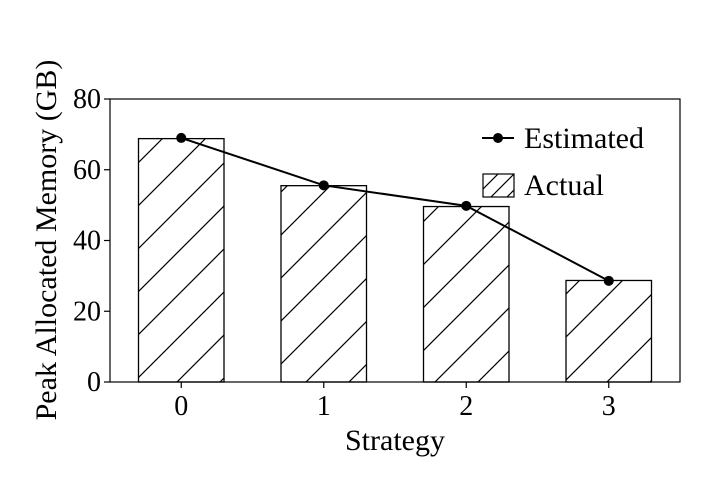  What do you see at coordinates (395, 402) in the screenshot?
I see `x-axis: 0 1 2 3` at bounding box center [395, 402].